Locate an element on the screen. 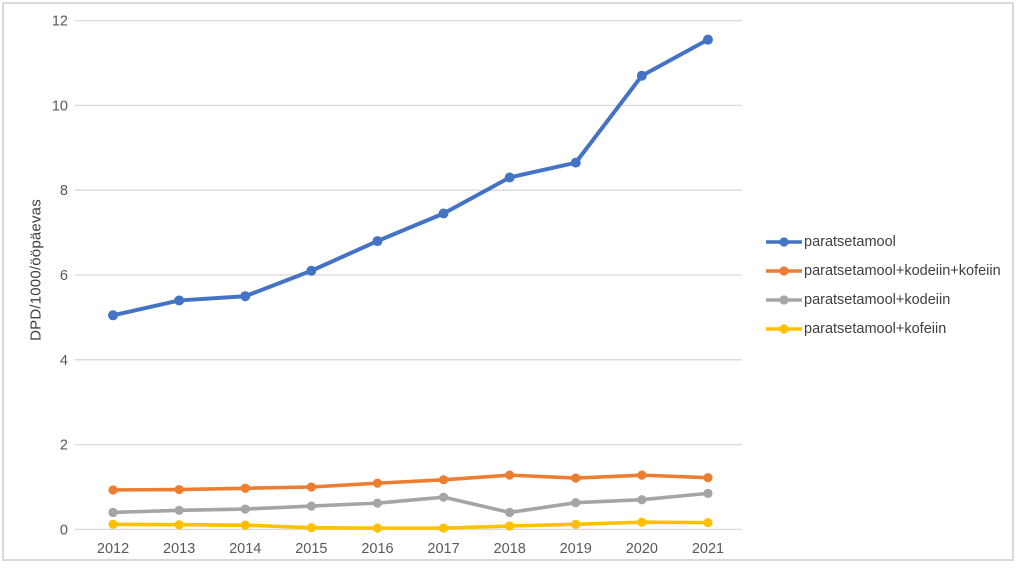 Image resolution: width=1024 pixels, height=572 pixels. data-point-paratsetamool-2012 is located at coordinates (113, 315).